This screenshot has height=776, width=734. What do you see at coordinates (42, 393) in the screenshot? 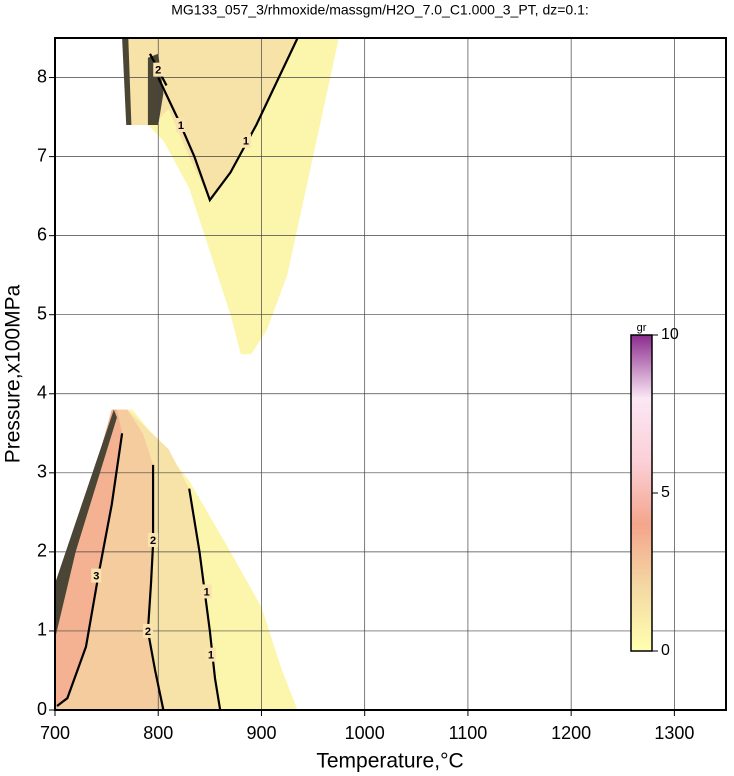
I see `y-tick-label: 4` at bounding box center [42, 393].